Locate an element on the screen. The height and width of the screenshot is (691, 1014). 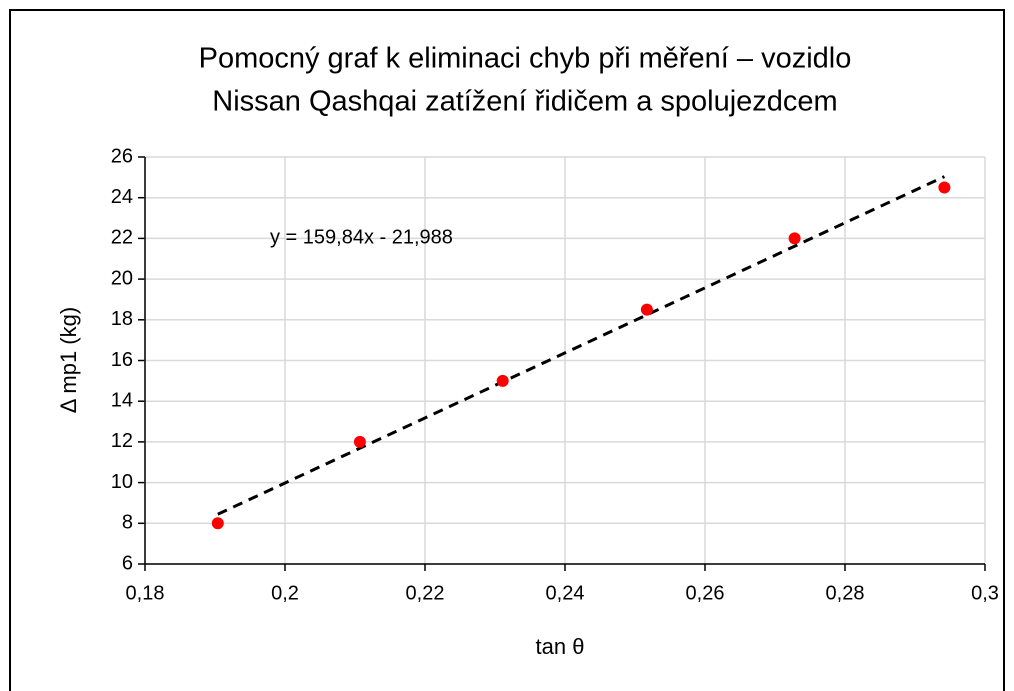
x-tick-label: 0,18 is located at coordinates (145, 593).